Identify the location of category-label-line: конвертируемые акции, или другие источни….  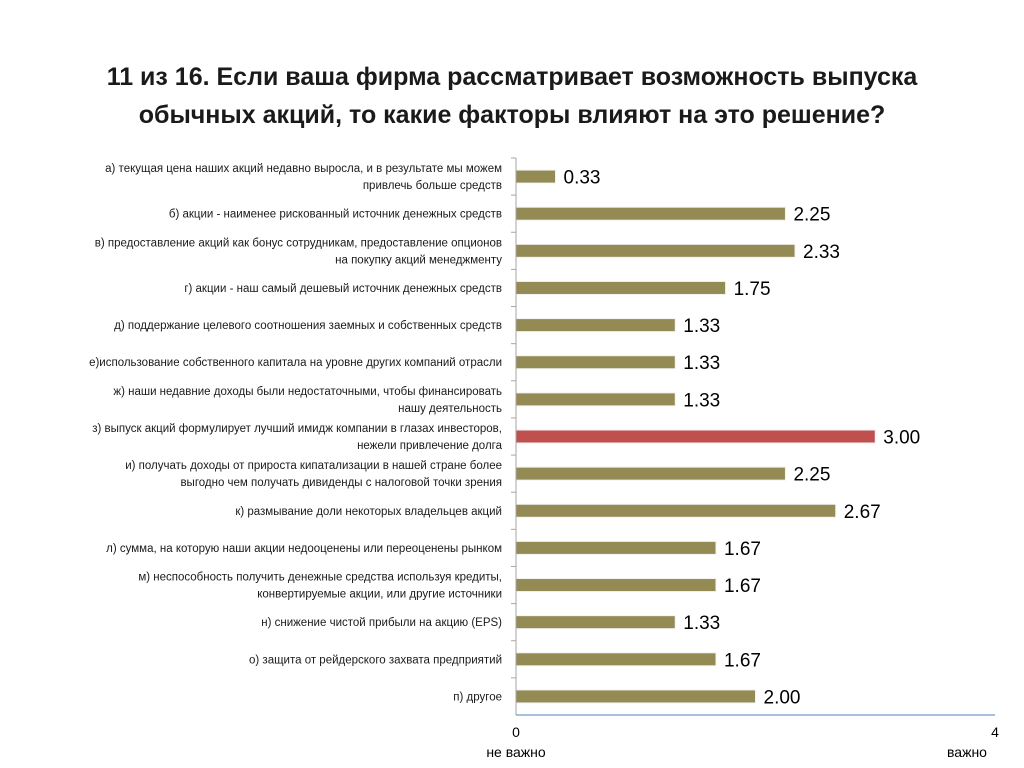
(379, 595).